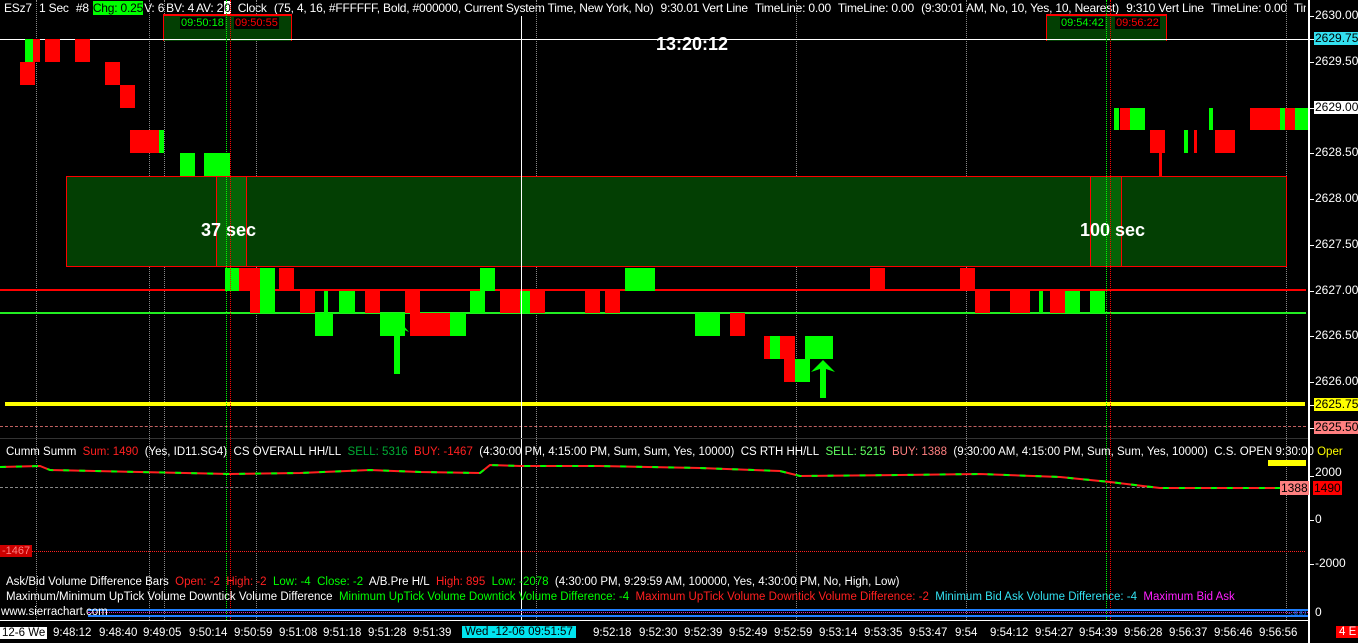 This screenshot has height=643, width=1358. I want to click on price-label: 2627.00, so click(1336, 289).